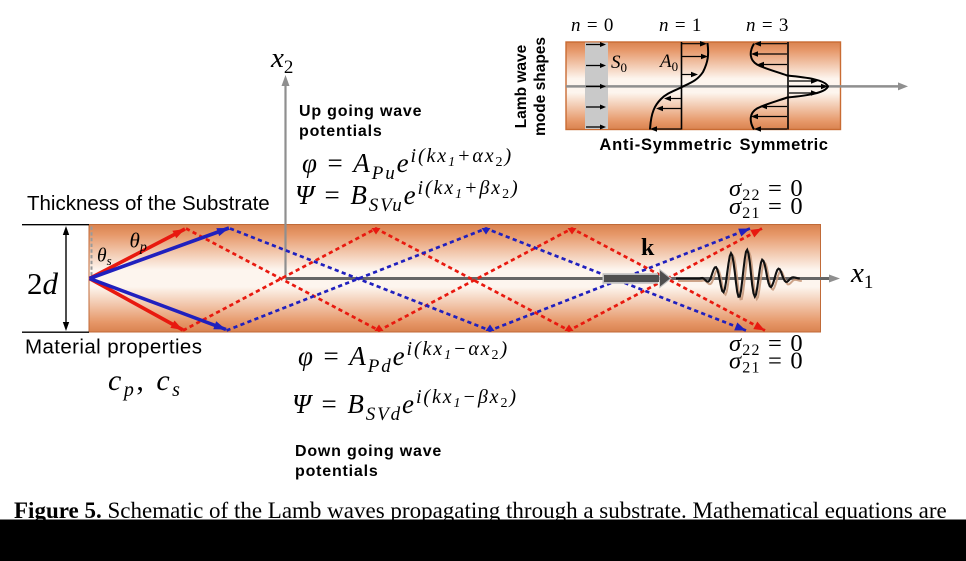  I want to click on svg-text: Ψ = BSVuei(kx1+βx2), so click(407, 196).